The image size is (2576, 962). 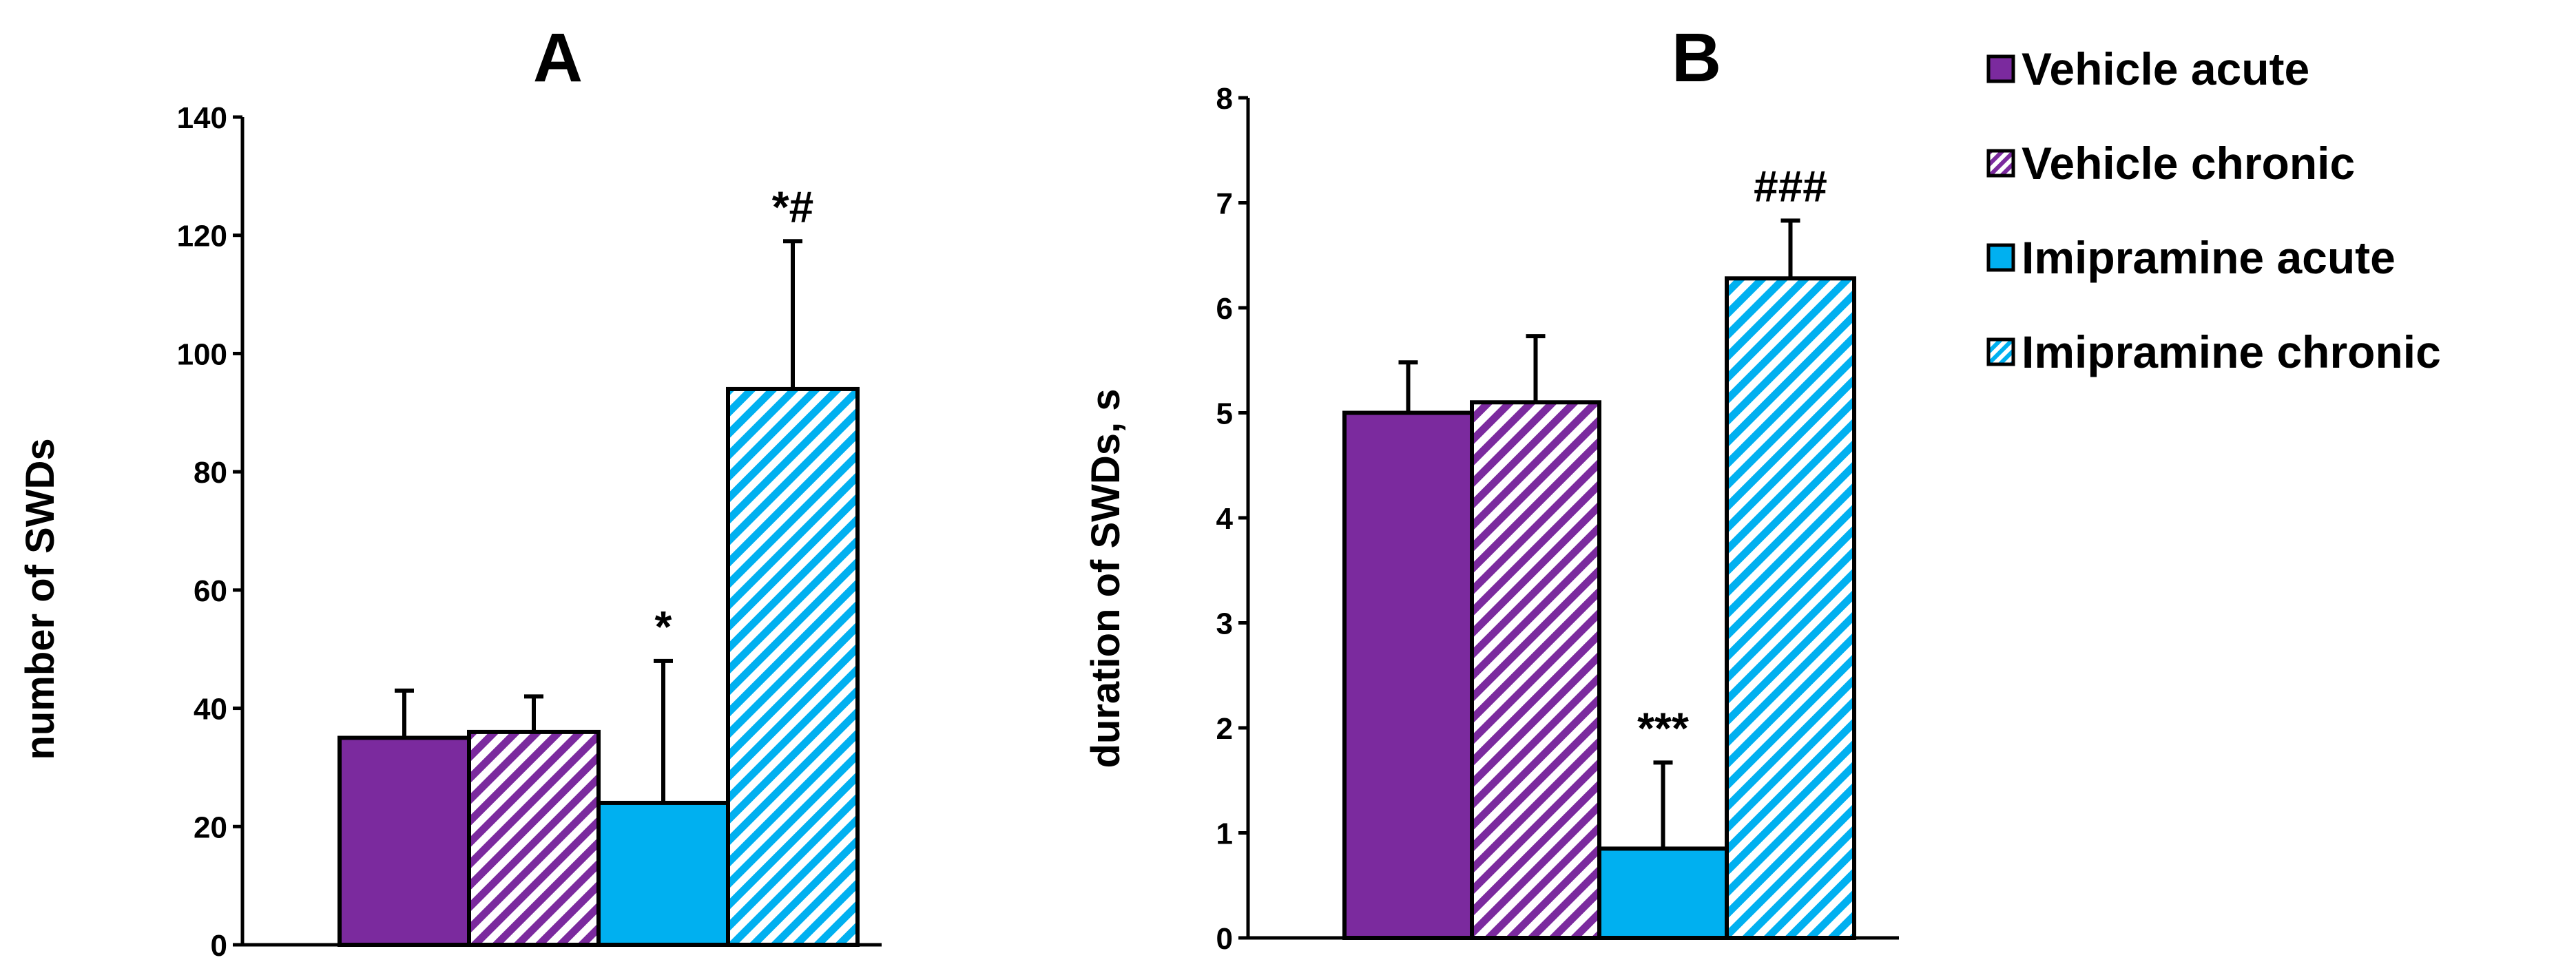 I want to click on y-tick-label: 60, so click(x=210, y=591).